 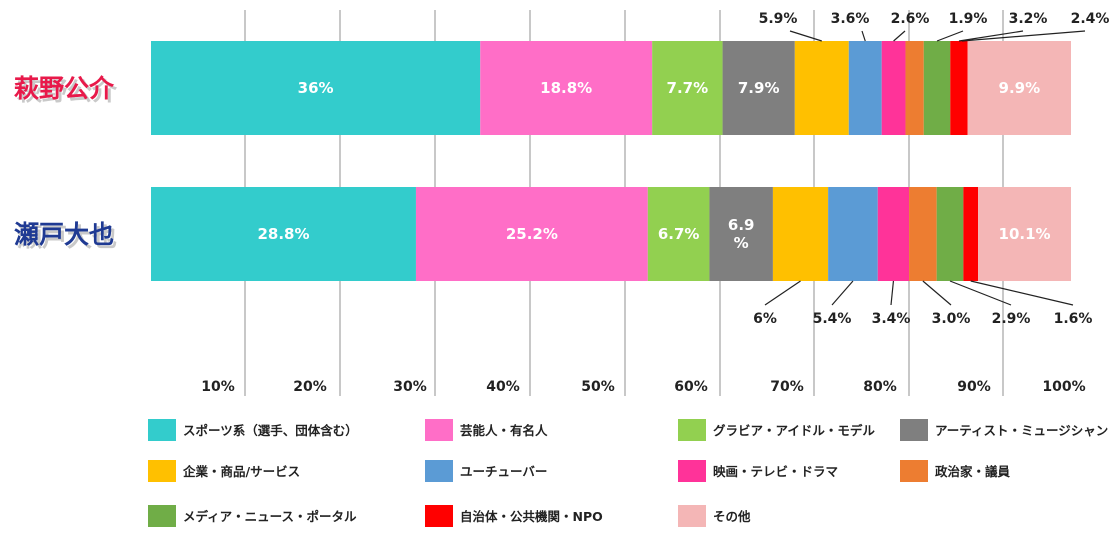 I want to click on x-tick-label: 40%, so click(x=503, y=387).